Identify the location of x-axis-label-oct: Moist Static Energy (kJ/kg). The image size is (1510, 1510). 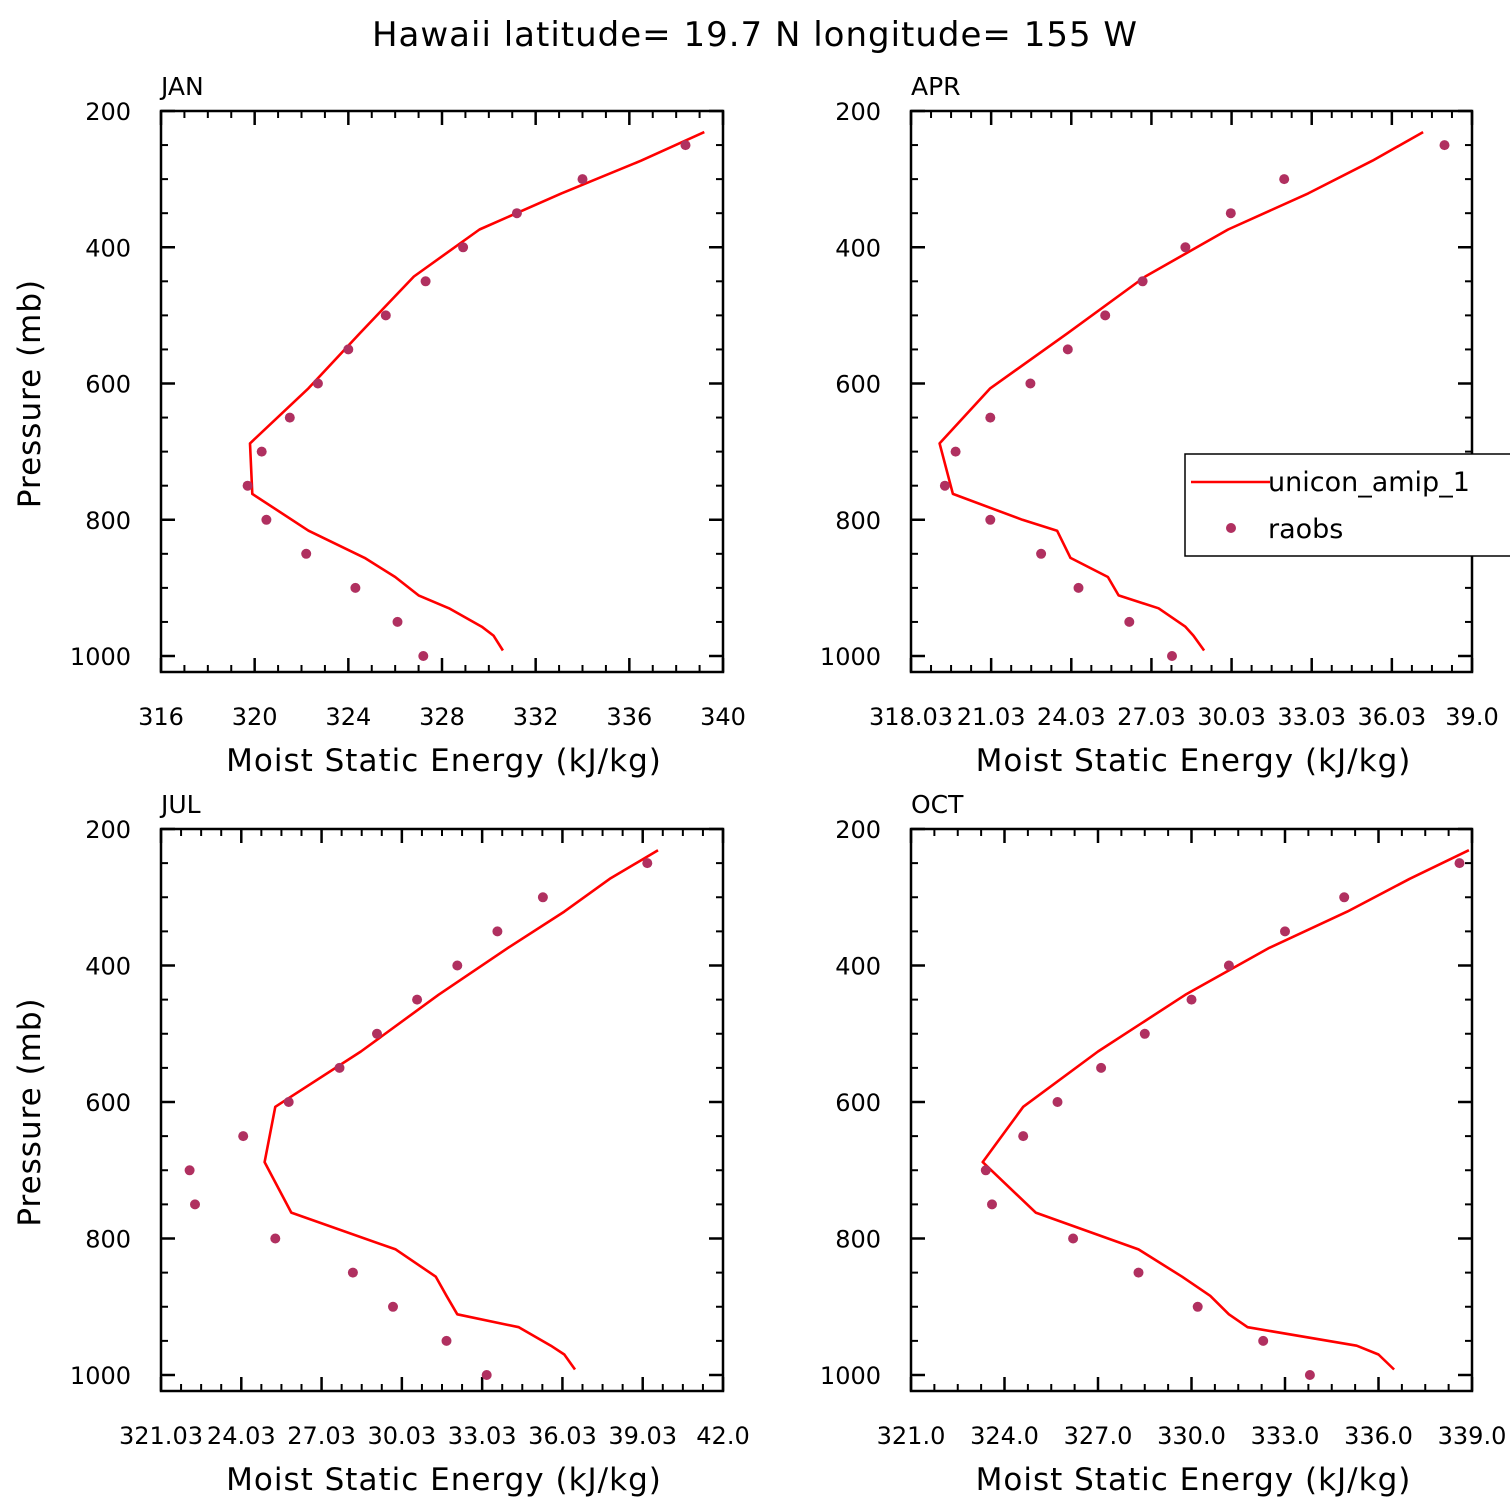
(1194, 1480).